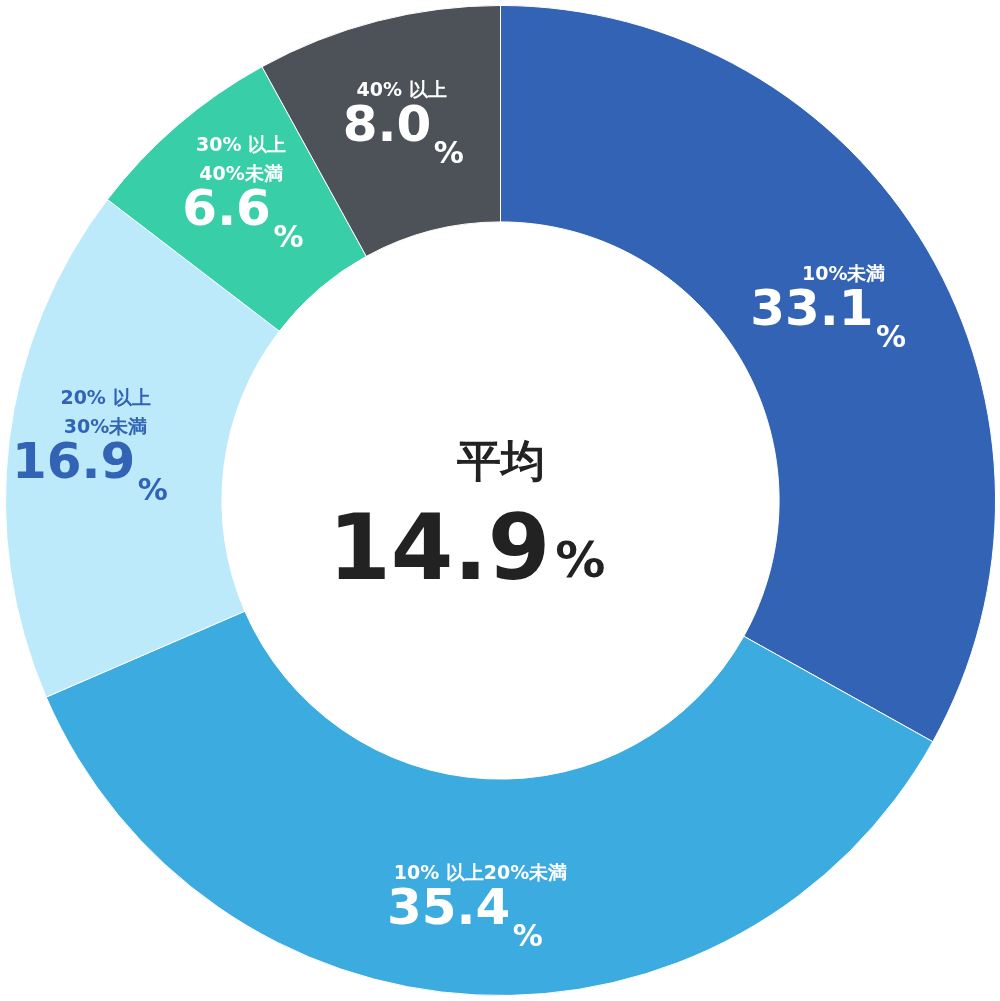  Describe the element at coordinates (500, 461) in the screenshot. I see `text: 平均` at that location.